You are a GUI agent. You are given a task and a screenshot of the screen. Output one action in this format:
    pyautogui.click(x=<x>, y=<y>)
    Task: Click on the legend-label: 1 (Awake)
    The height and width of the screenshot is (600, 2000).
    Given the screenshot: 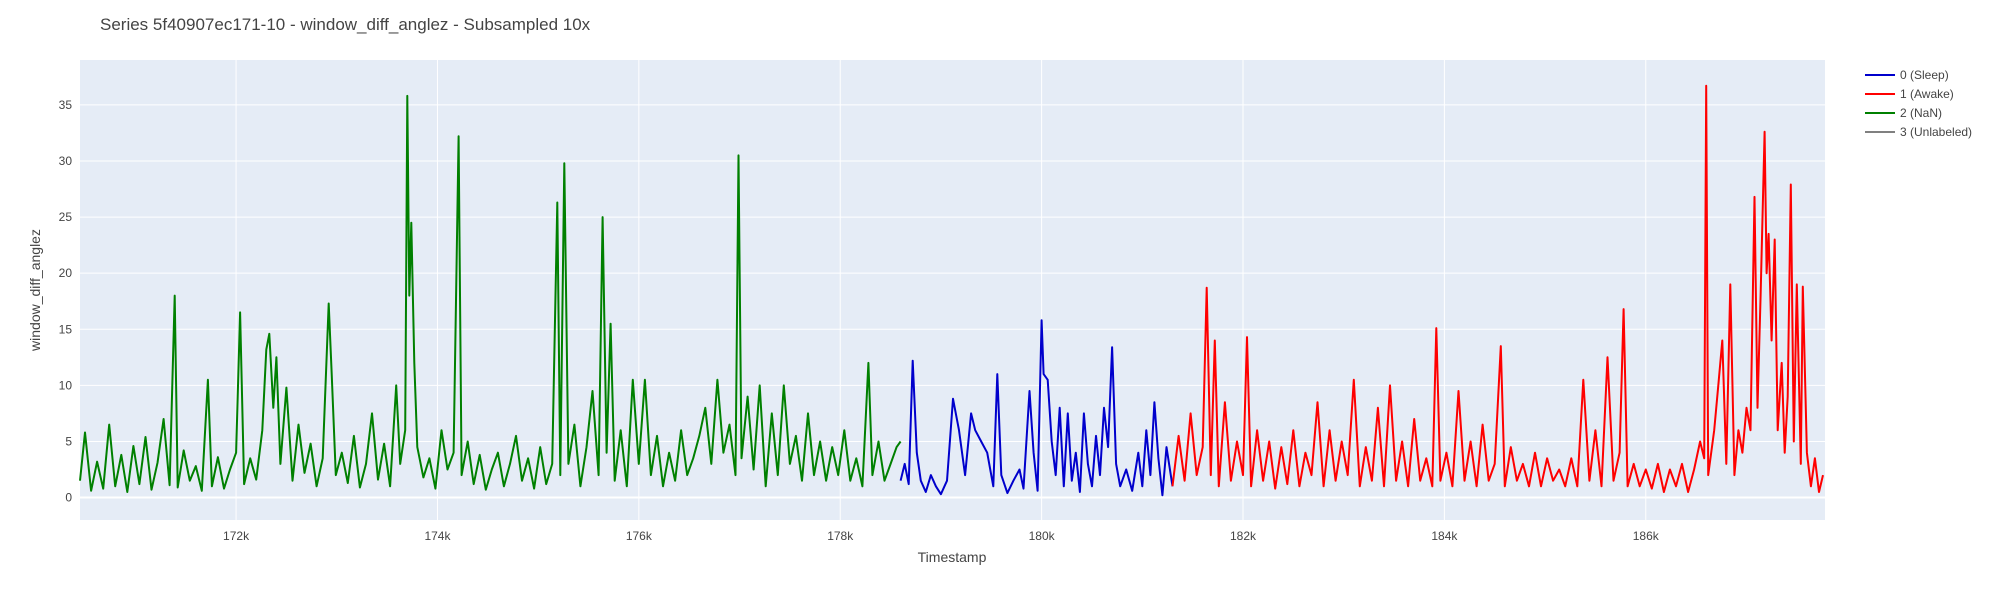 What is the action you would take?
    pyautogui.click(x=1927, y=94)
    